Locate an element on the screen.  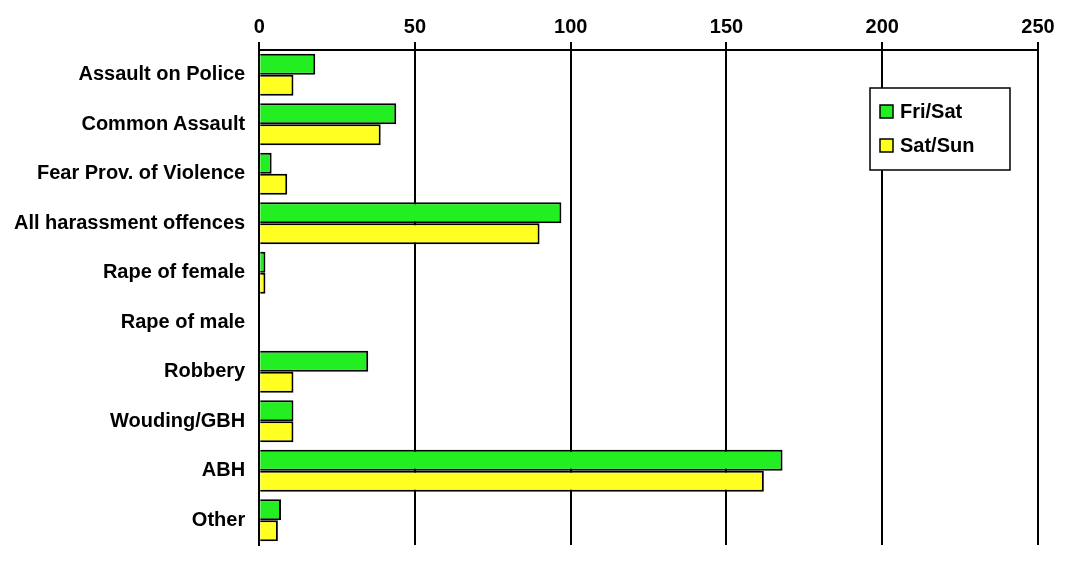
x-tick-label: 100 is located at coordinates (571, 25).